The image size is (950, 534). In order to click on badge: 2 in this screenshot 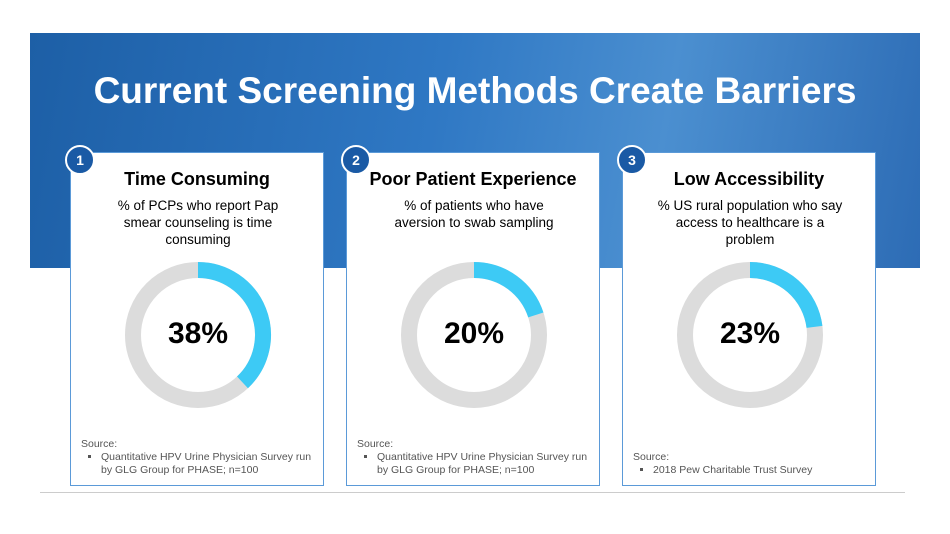, I will do `click(356, 160)`.